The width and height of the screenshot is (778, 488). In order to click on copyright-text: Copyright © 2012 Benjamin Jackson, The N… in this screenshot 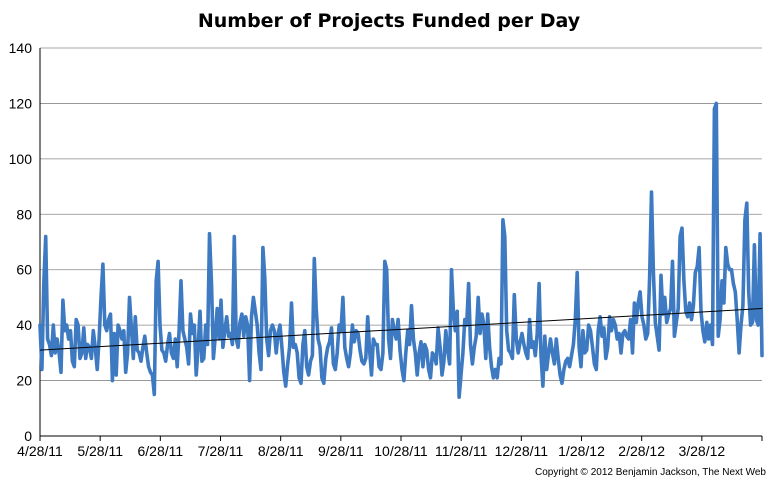, I will do `click(650, 472)`.